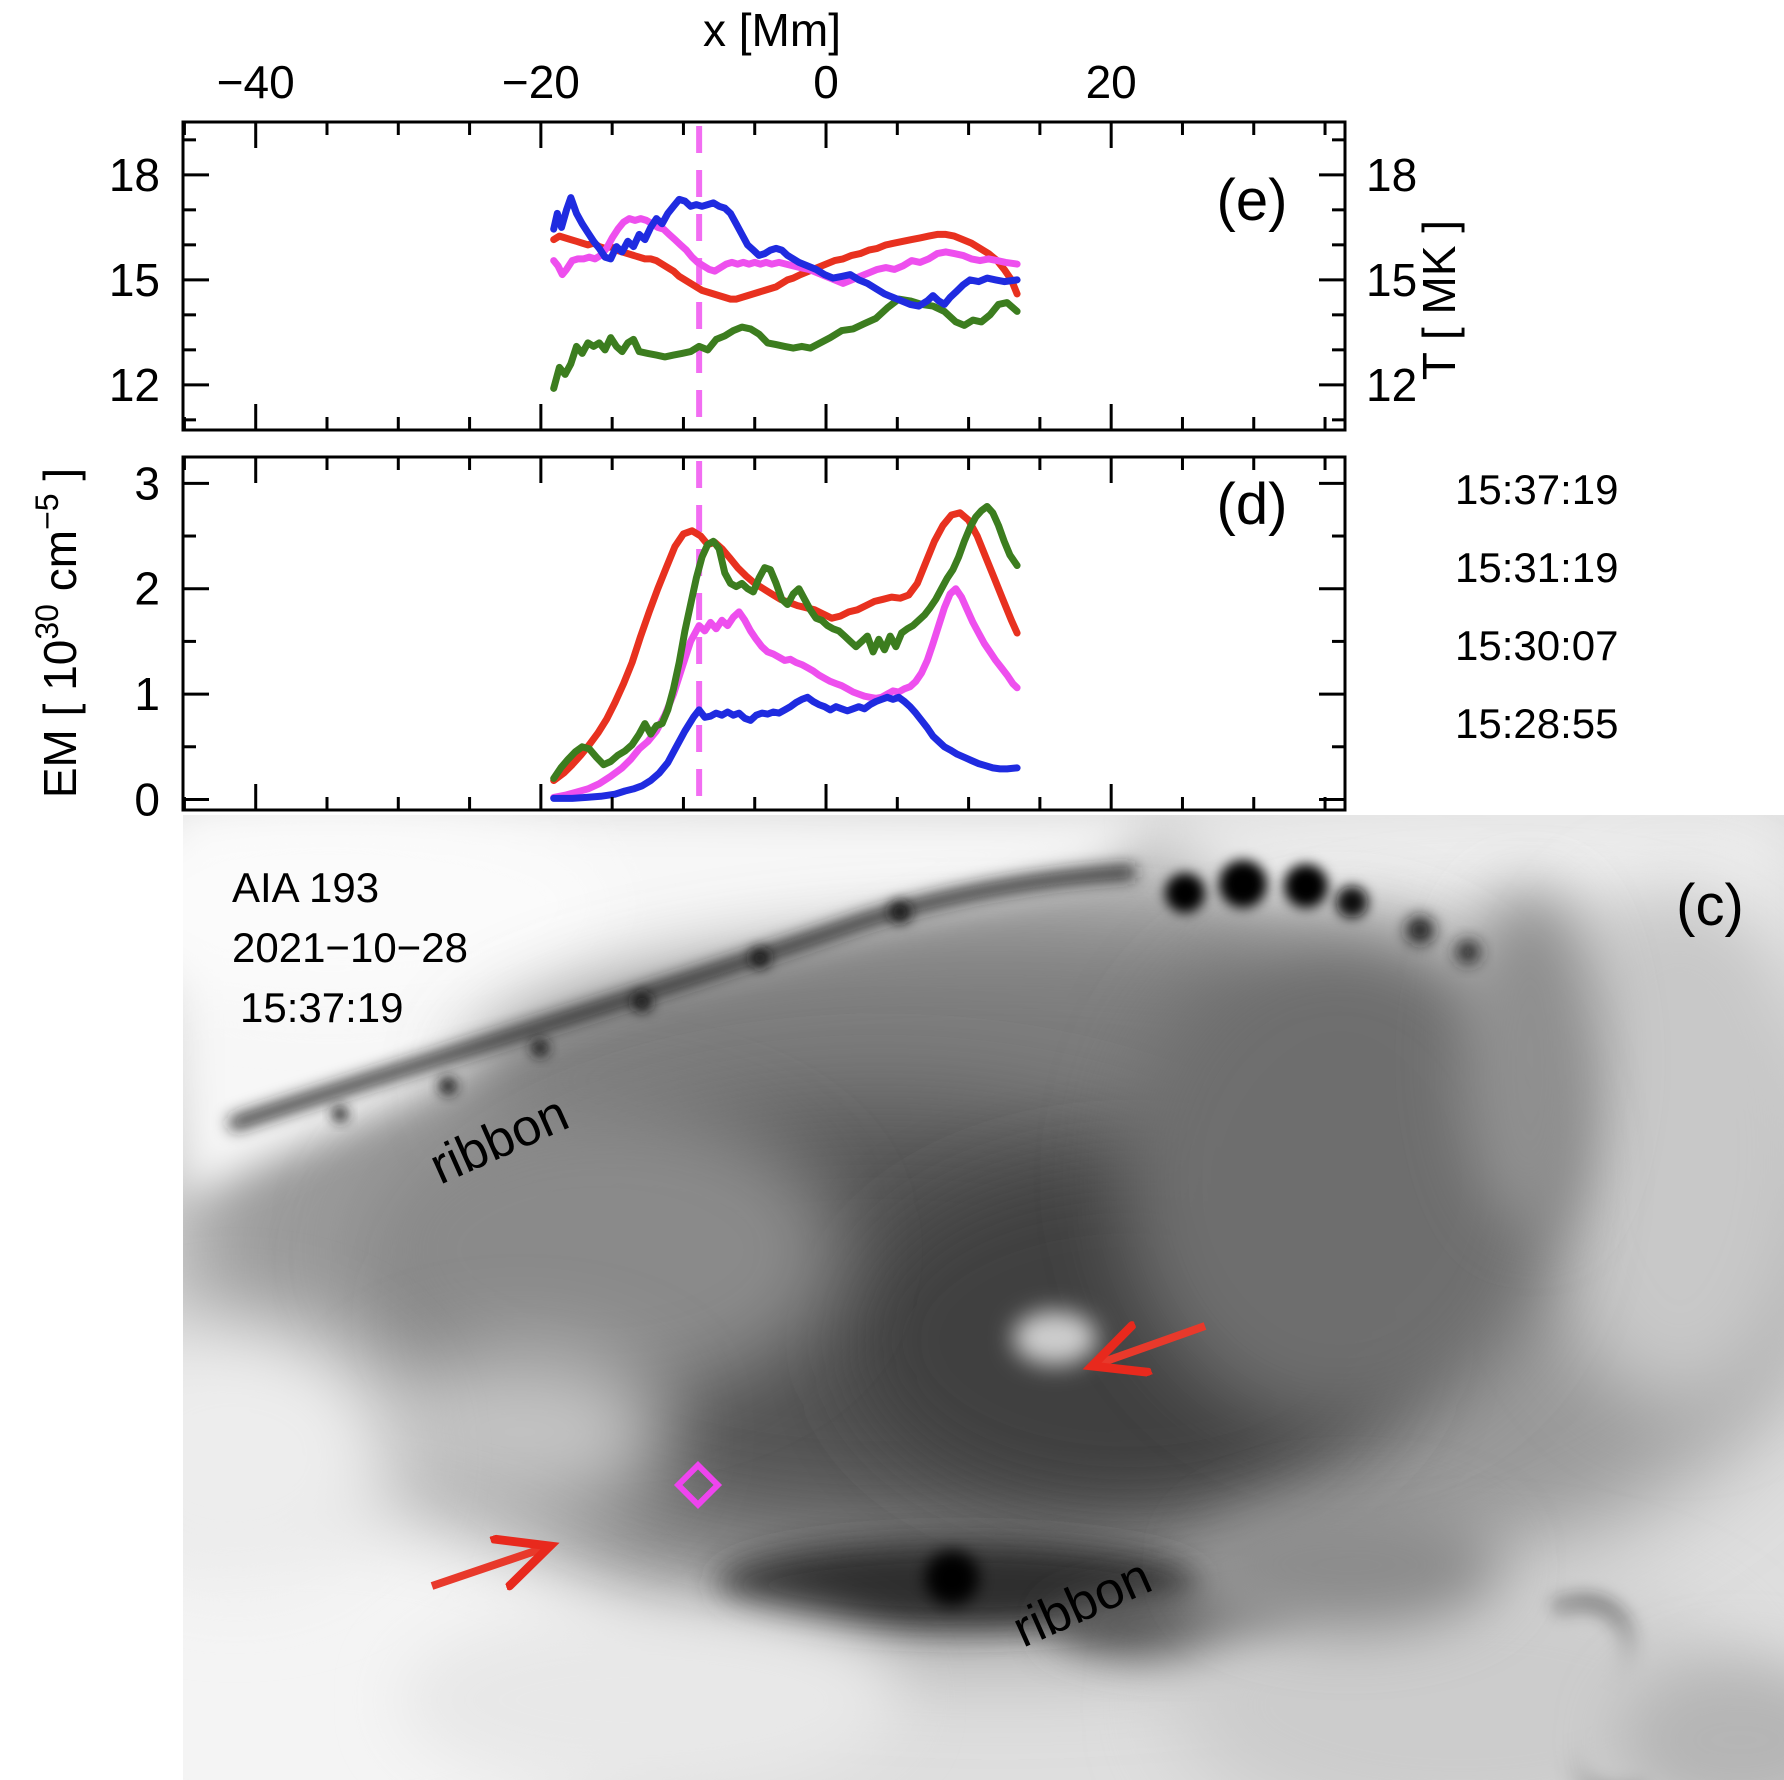  I want to click on curve-15:30:07, so click(785, 251).